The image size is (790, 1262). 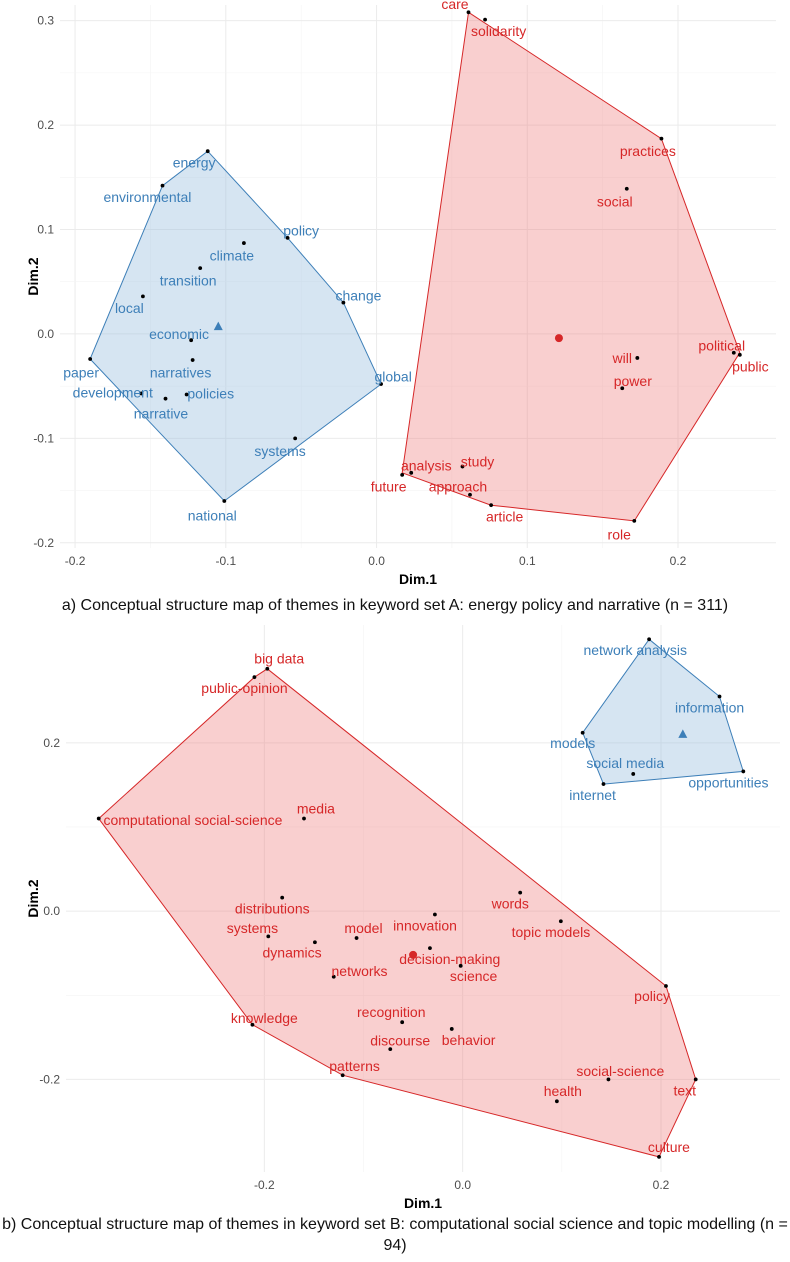 I want to click on label-climate: climate, so click(x=232, y=256).